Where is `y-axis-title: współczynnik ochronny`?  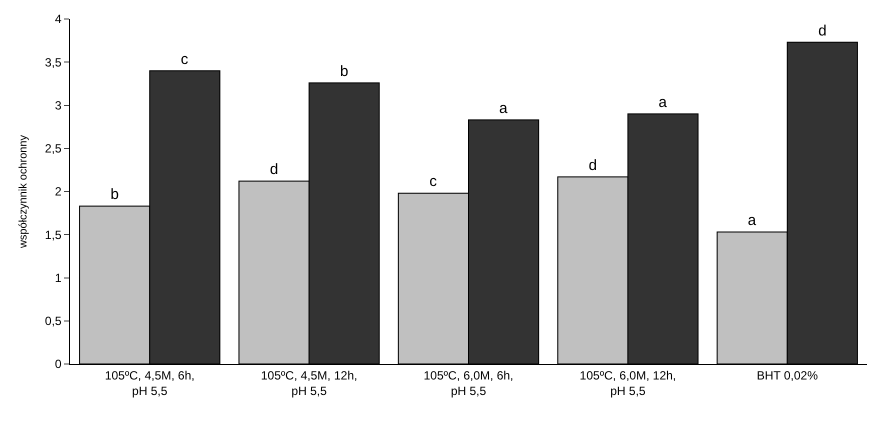 y-axis-title: współczynnik ochronny is located at coordinates (24, 192).